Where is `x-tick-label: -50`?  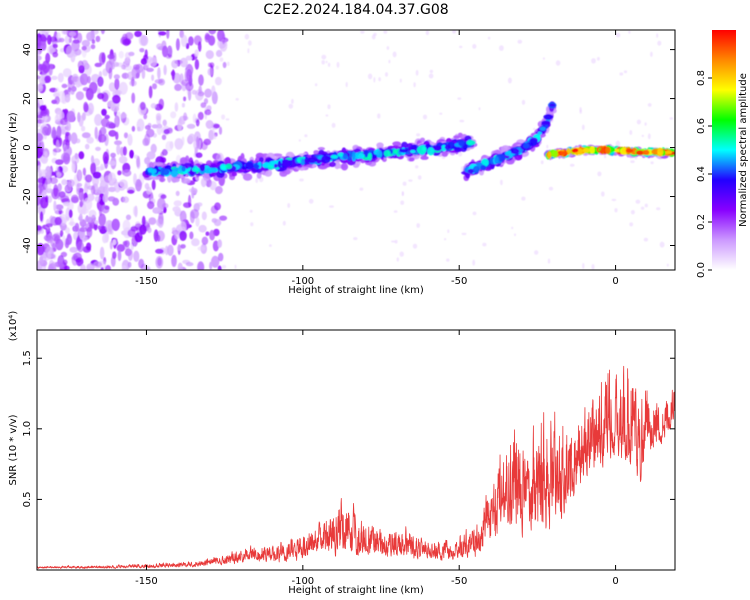
x-tick-label: -50 is located at coordinates (459, 581).